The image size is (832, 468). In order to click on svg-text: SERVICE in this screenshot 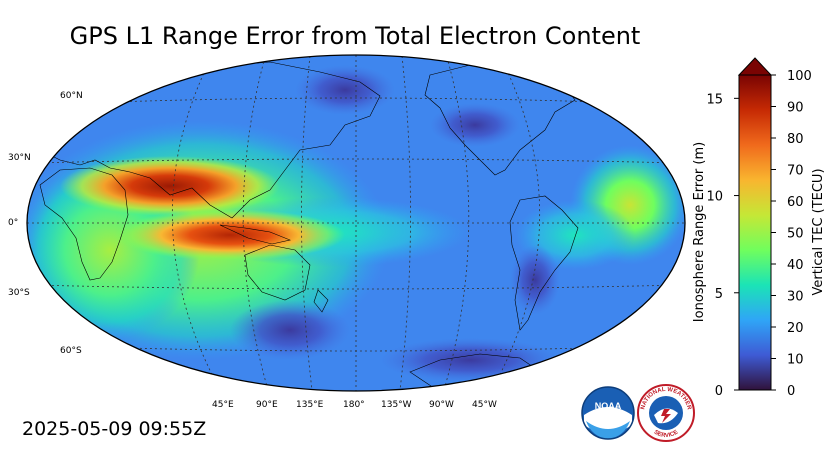, I will do `click(666, 435)`.